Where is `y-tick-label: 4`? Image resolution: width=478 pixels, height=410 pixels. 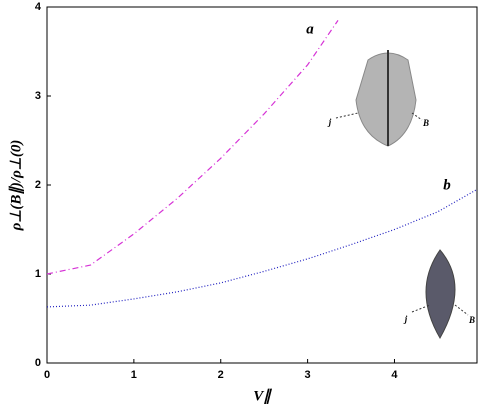
y-tick-label: 4 is located at coordinates (38, 7).